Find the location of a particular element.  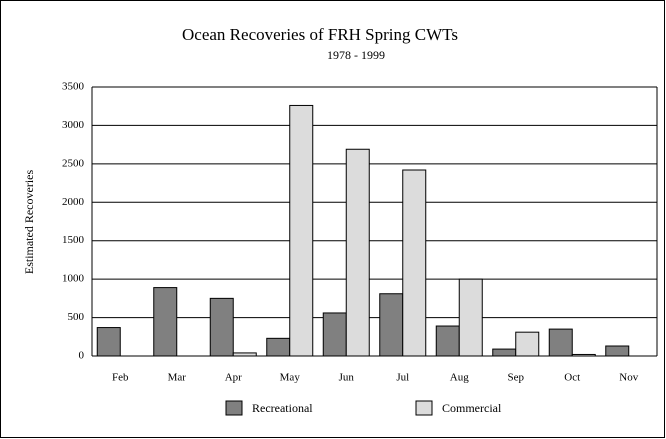

chart-subtitle: 1978 - 1999 is located at coordinates (356, 55).